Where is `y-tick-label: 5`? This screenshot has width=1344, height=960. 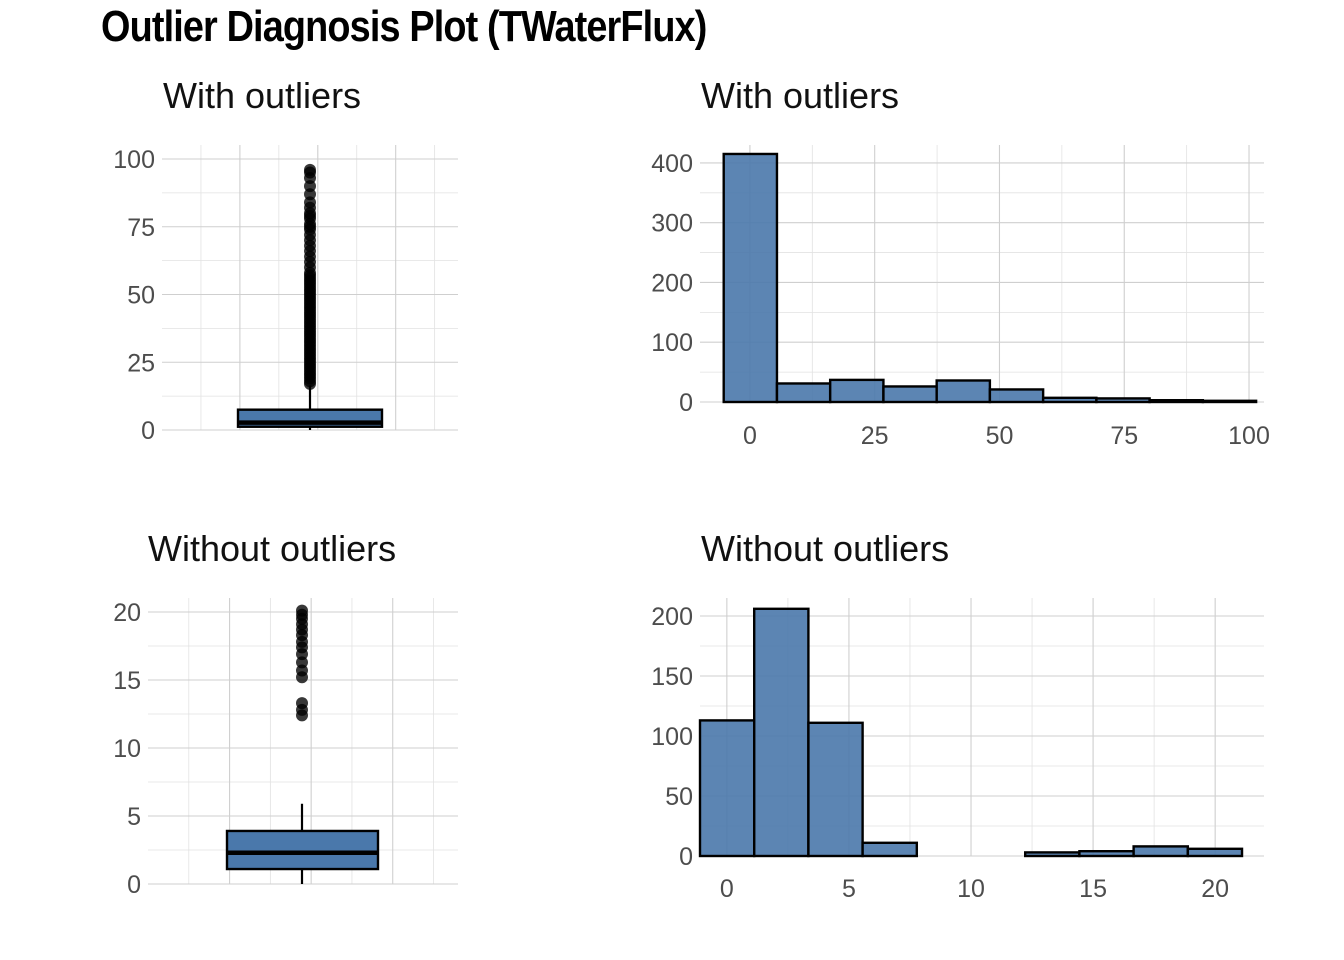 y-tick-label: 5 is located at coordinates (134, 817).